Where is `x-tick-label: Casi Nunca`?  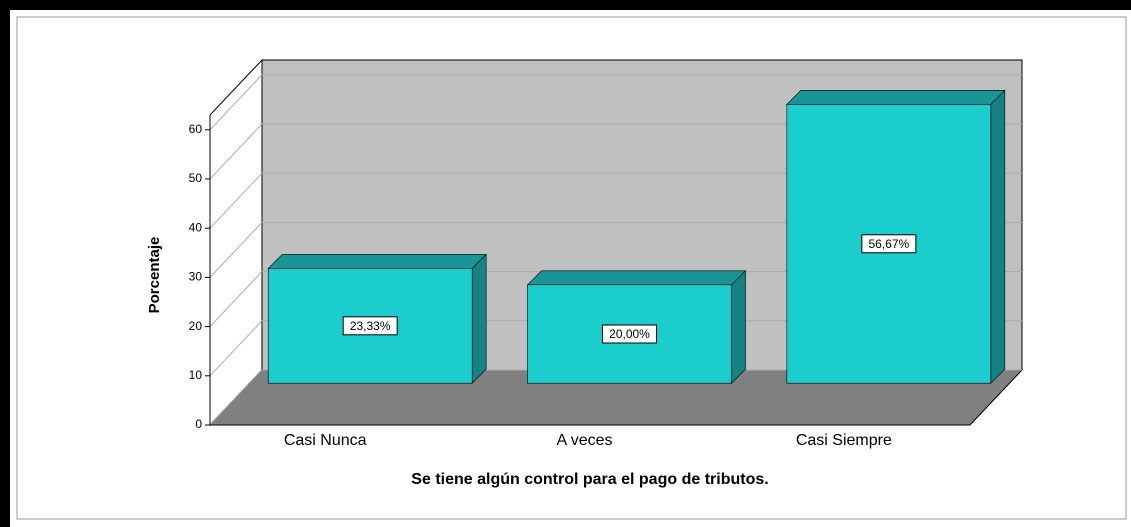 x-tick-label: Casi Nunca is located at coordinates (325, 440).